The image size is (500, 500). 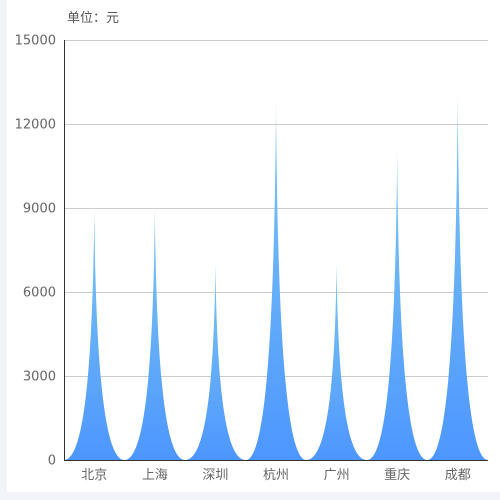 I want to click on x-tick-labels: 北京 上海 深圳 杭州 广州 重庆 成都, so click(x=275, y=475).